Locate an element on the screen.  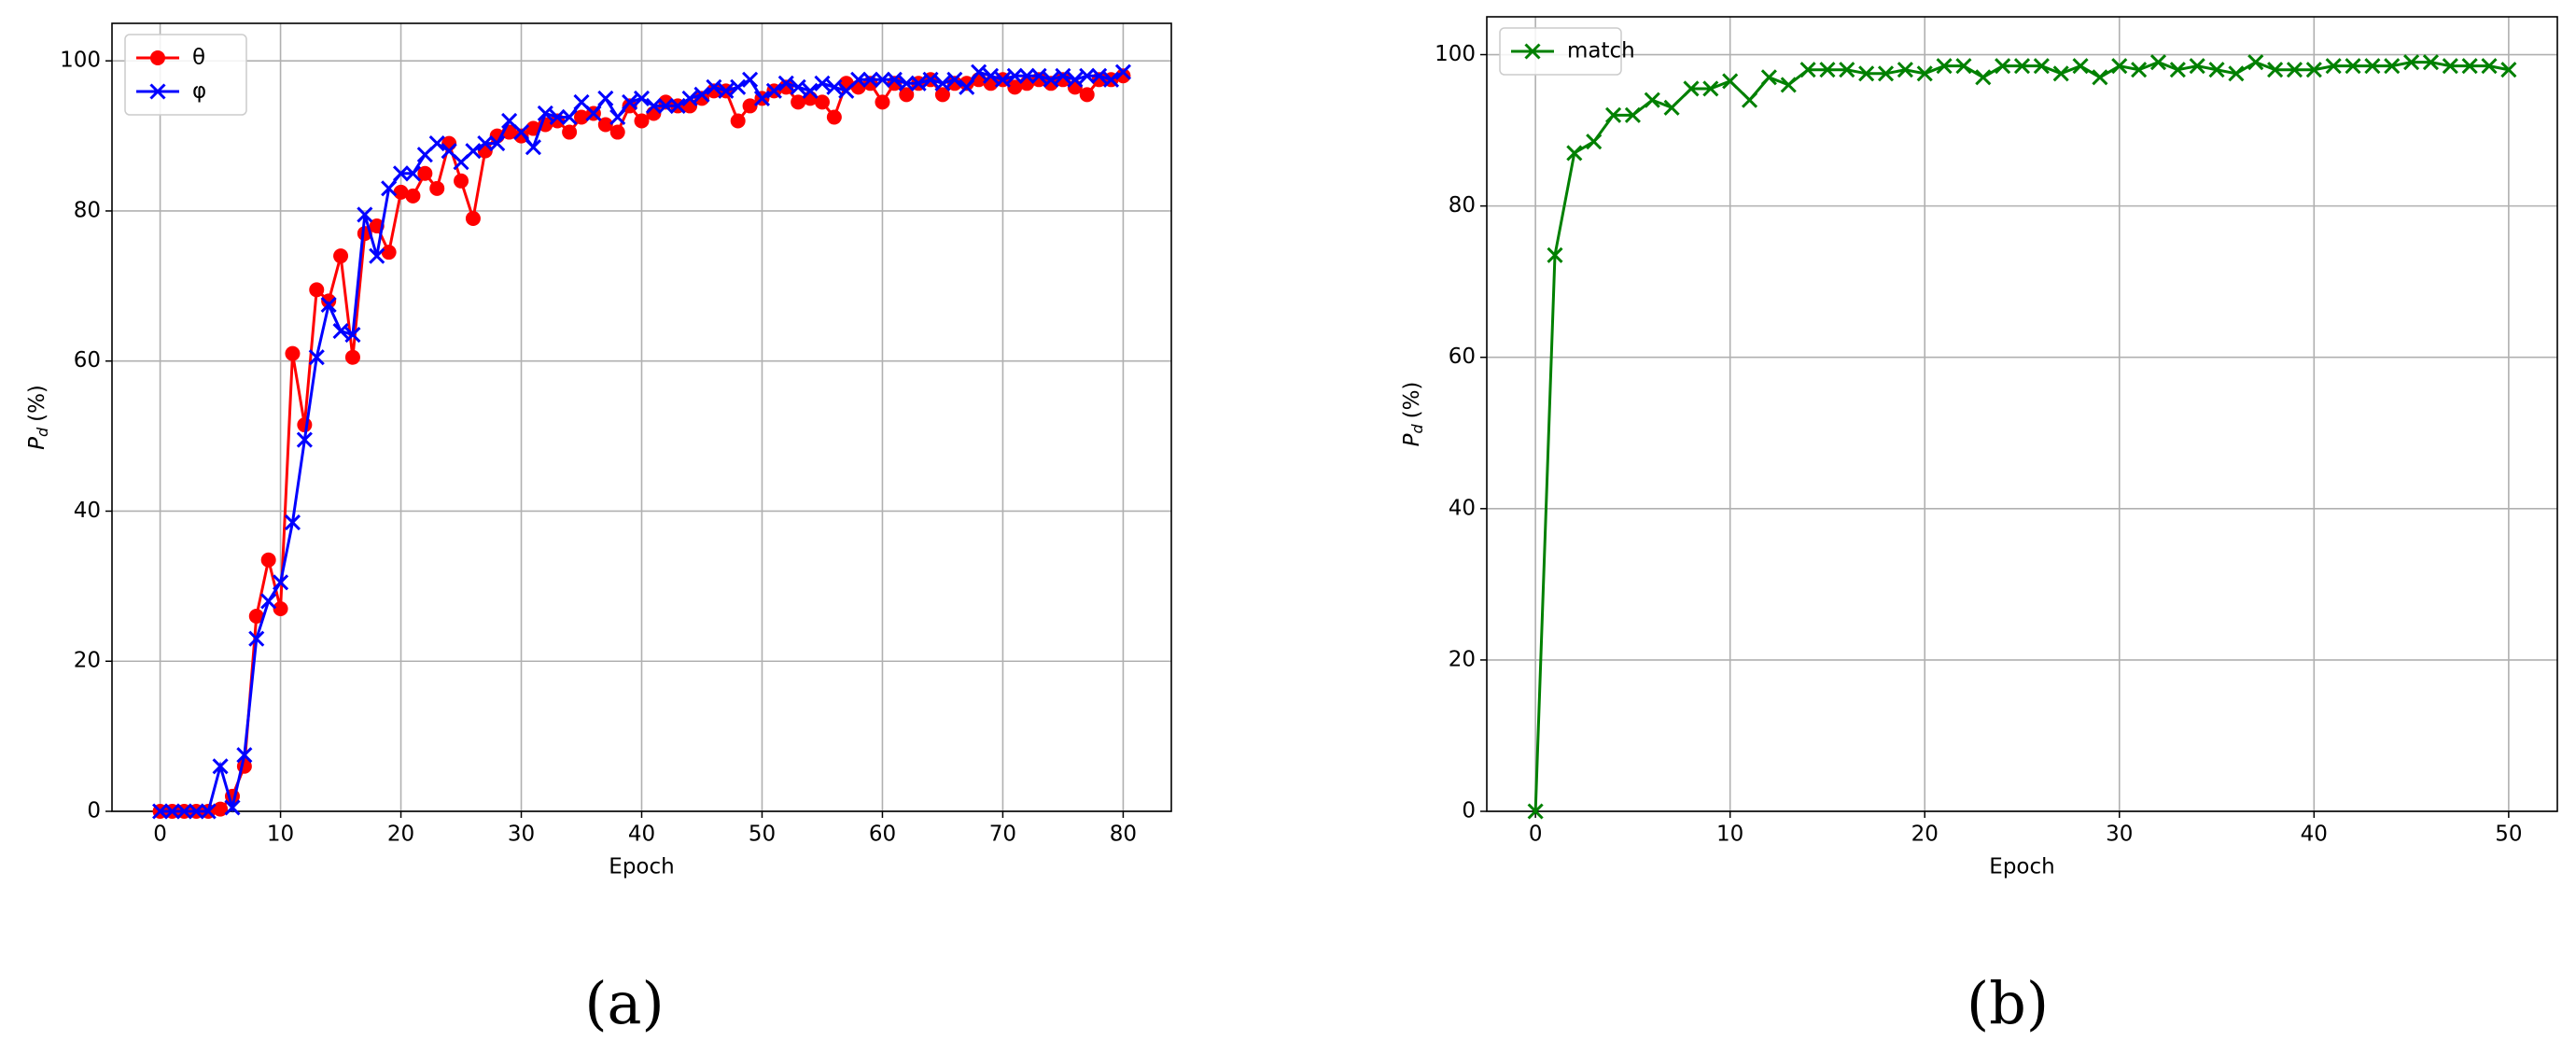
legend-label: φ is located at coordinates (199, 91).